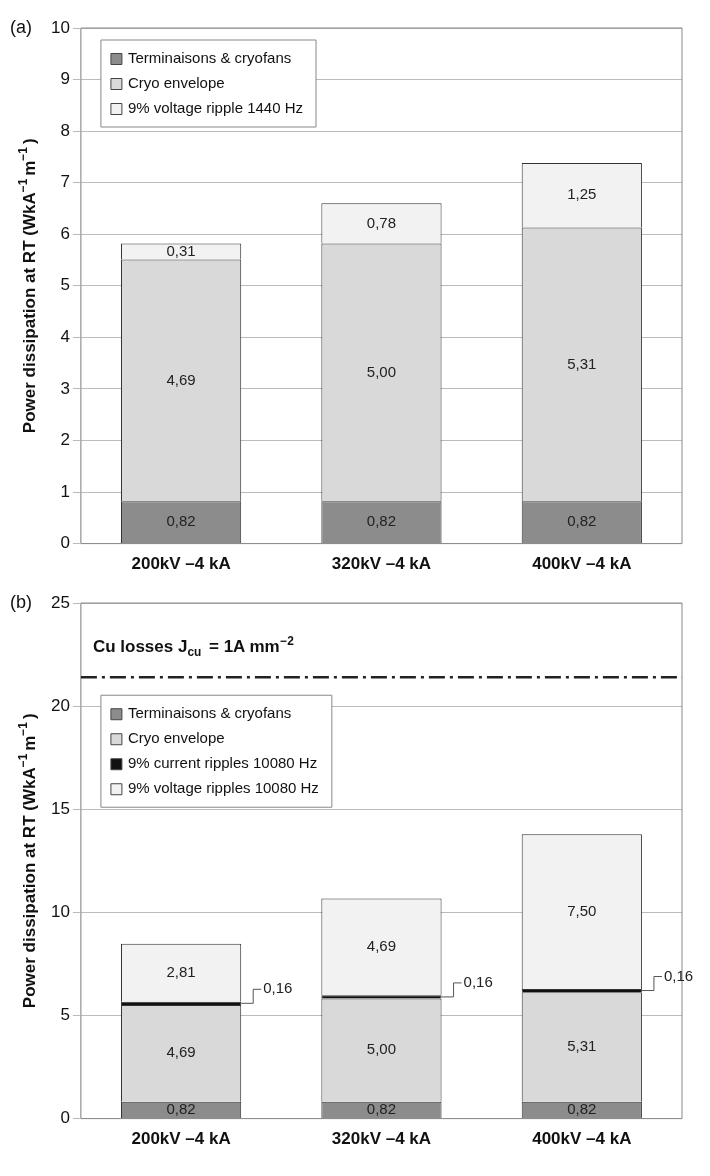 Image resolution: width=710 pixels, height=1176 pixels. Describe the element at coordinates (21, 26) in the screenshot. I see `chart-title: (a)` at that location.